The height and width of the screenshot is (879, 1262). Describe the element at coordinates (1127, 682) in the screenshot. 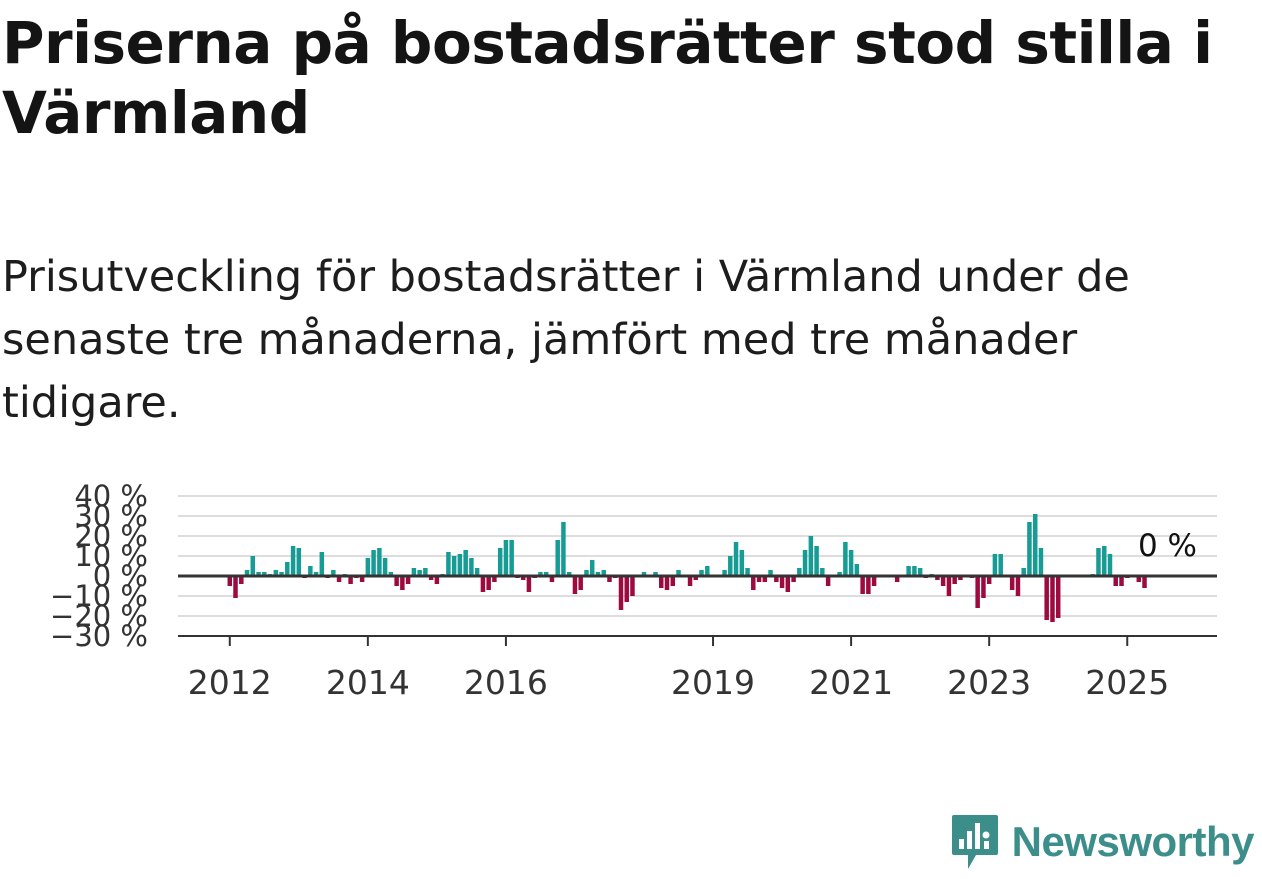

I see `x-tick-label: 2025` at that location.